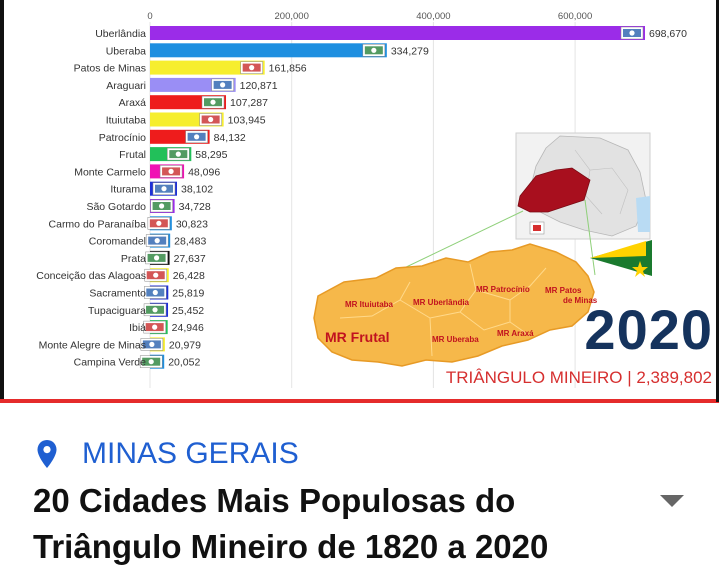  Describe the element at coordinates (192, 224) in the screenshot. I see `value-label: 30,823` at that location.